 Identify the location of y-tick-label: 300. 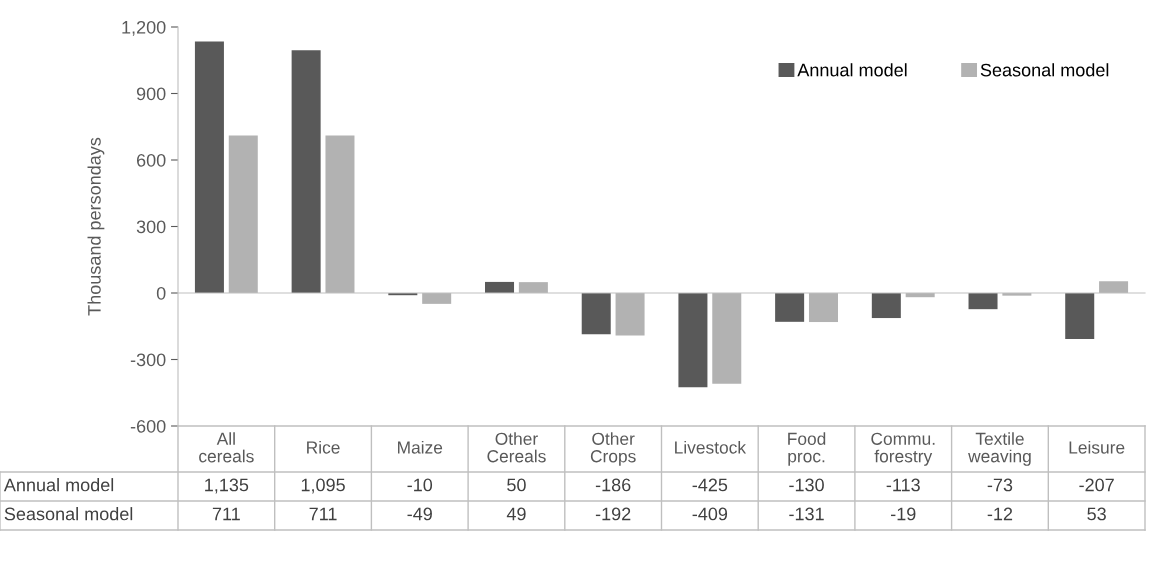
(151, 227).